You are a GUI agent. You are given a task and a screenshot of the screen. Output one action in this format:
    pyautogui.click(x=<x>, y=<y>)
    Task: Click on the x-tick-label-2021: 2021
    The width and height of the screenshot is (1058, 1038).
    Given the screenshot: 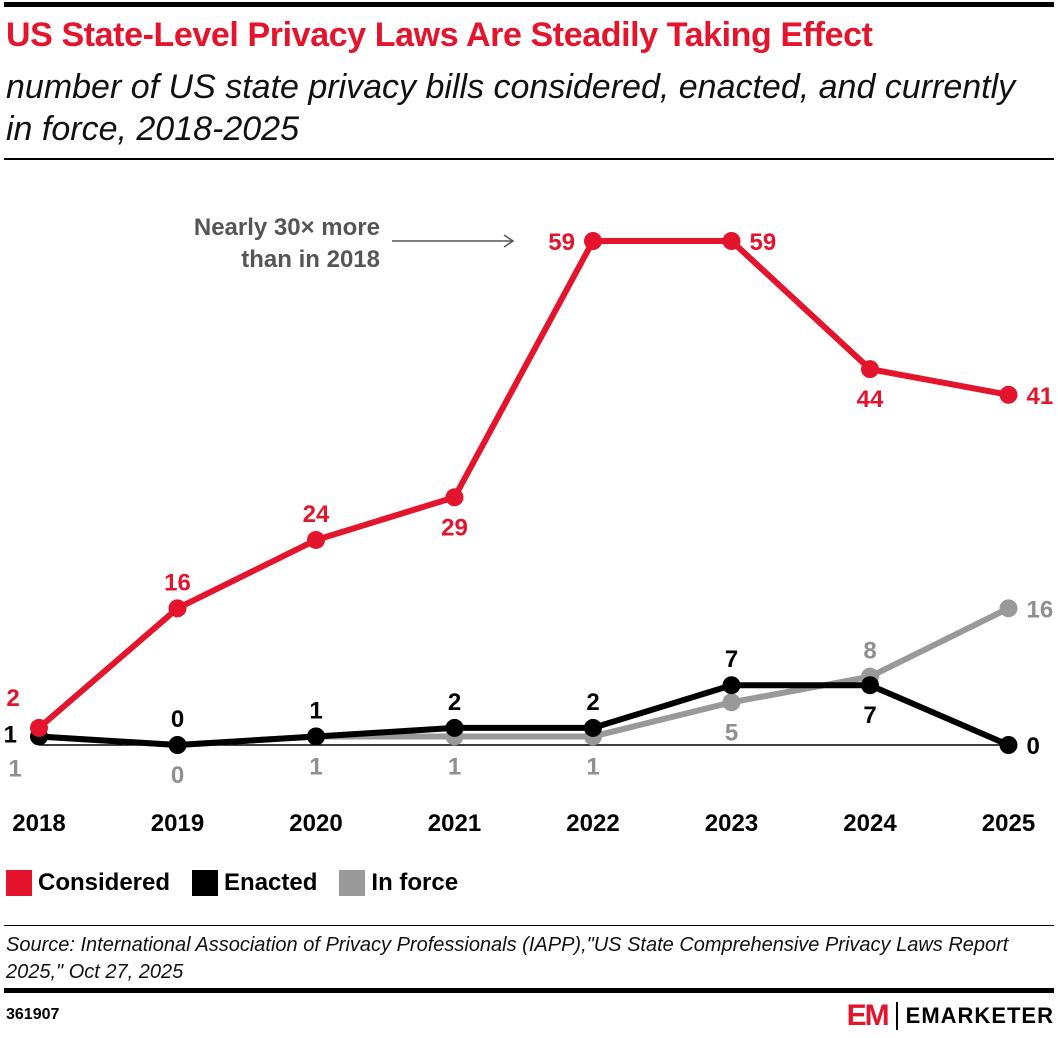 What is the action you would take?
    pyautogui.click(x=454, y=823)
    